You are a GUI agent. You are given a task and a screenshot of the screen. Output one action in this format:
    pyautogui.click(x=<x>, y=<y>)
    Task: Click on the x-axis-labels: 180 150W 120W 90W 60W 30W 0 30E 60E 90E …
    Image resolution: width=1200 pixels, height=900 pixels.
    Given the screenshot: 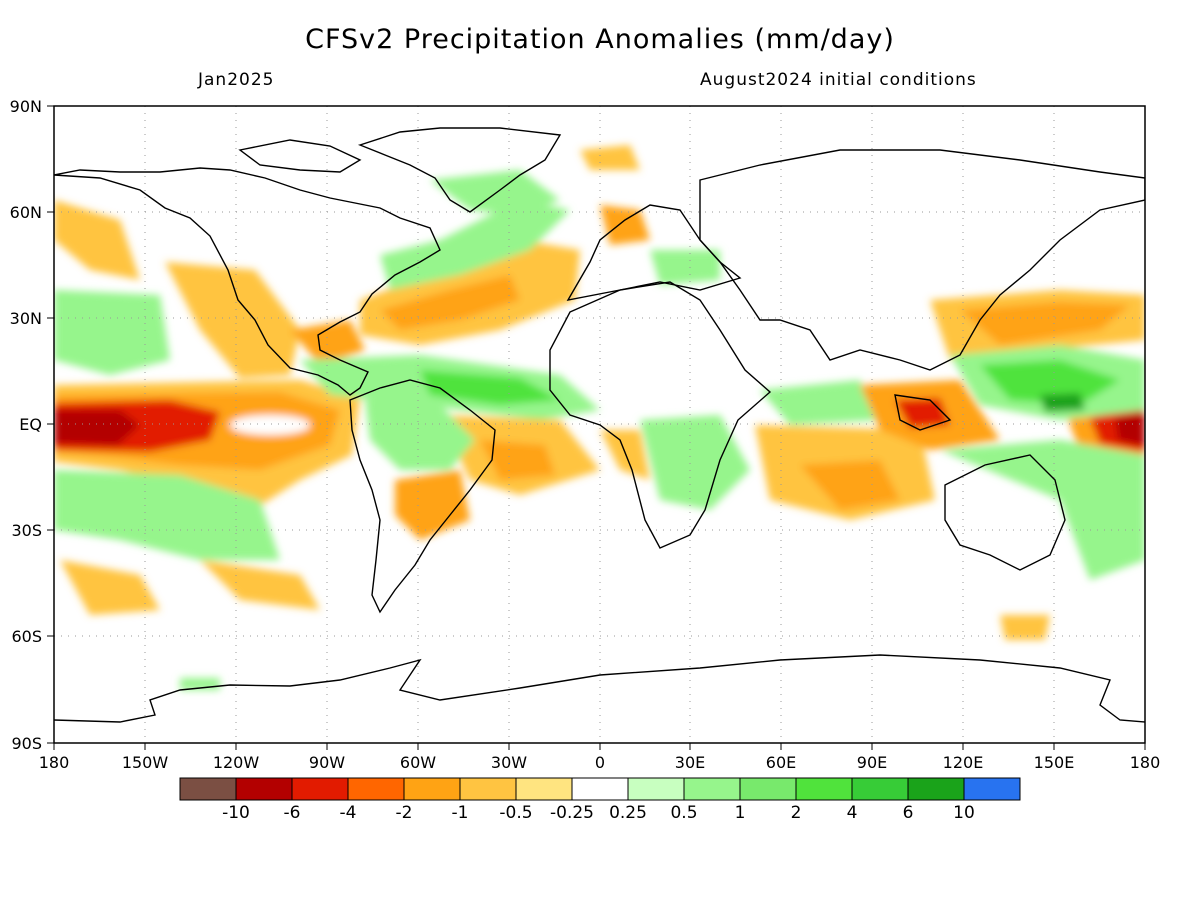 What is the action you would take?
    pyautogui.click(x=600, y=762)
    